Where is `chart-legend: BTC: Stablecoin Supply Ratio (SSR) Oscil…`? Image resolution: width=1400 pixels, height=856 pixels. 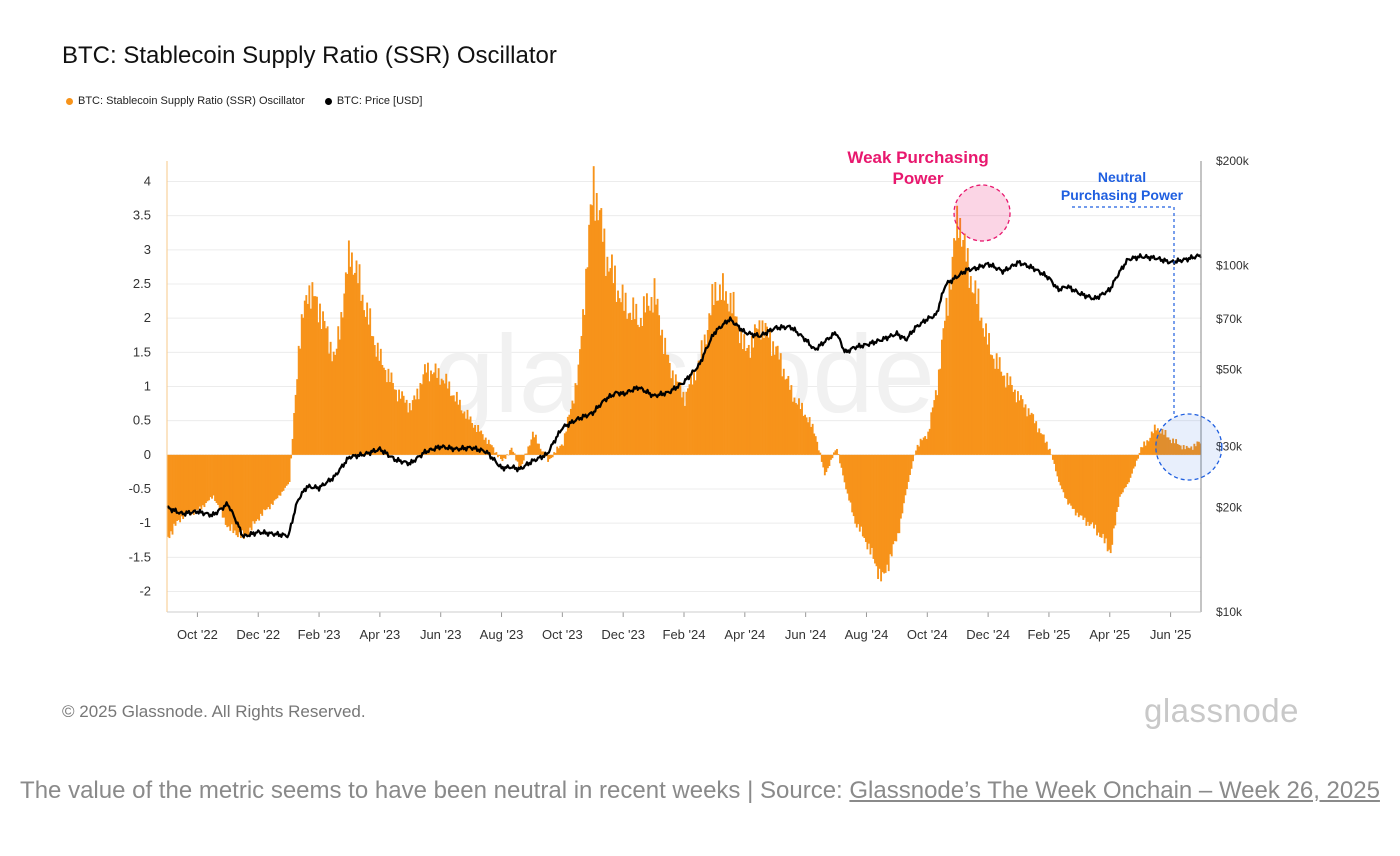
chart-legend: BTC: Stablecoin Supply Ratio (SSR) Oscil… is located at coordinates (244, 101).